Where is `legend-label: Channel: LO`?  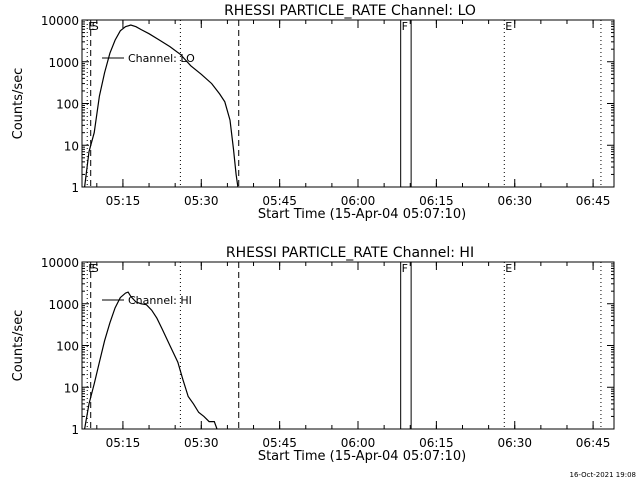 legend-label: Channel: LO is located at coordinates (161, 58).